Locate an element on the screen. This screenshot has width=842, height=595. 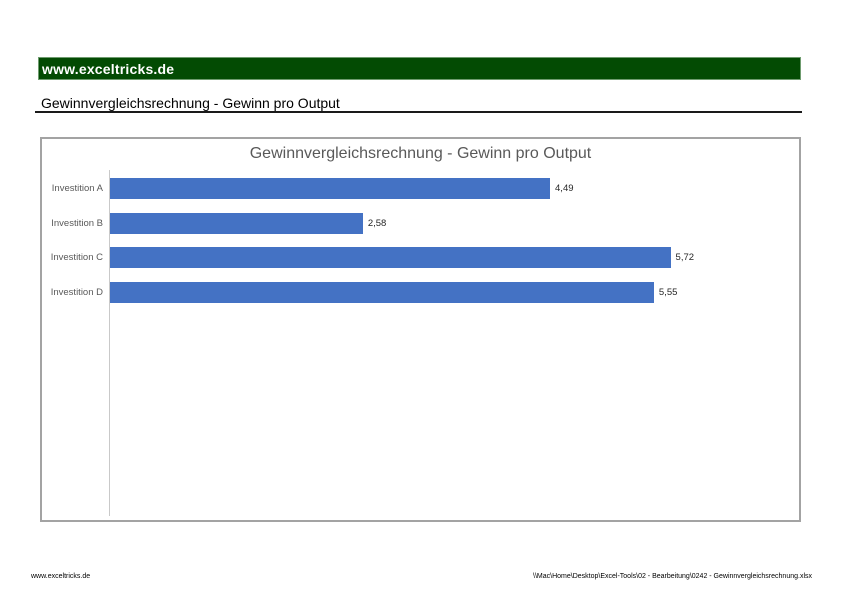
category-label: Investition B is located at coordinates (77, 223).